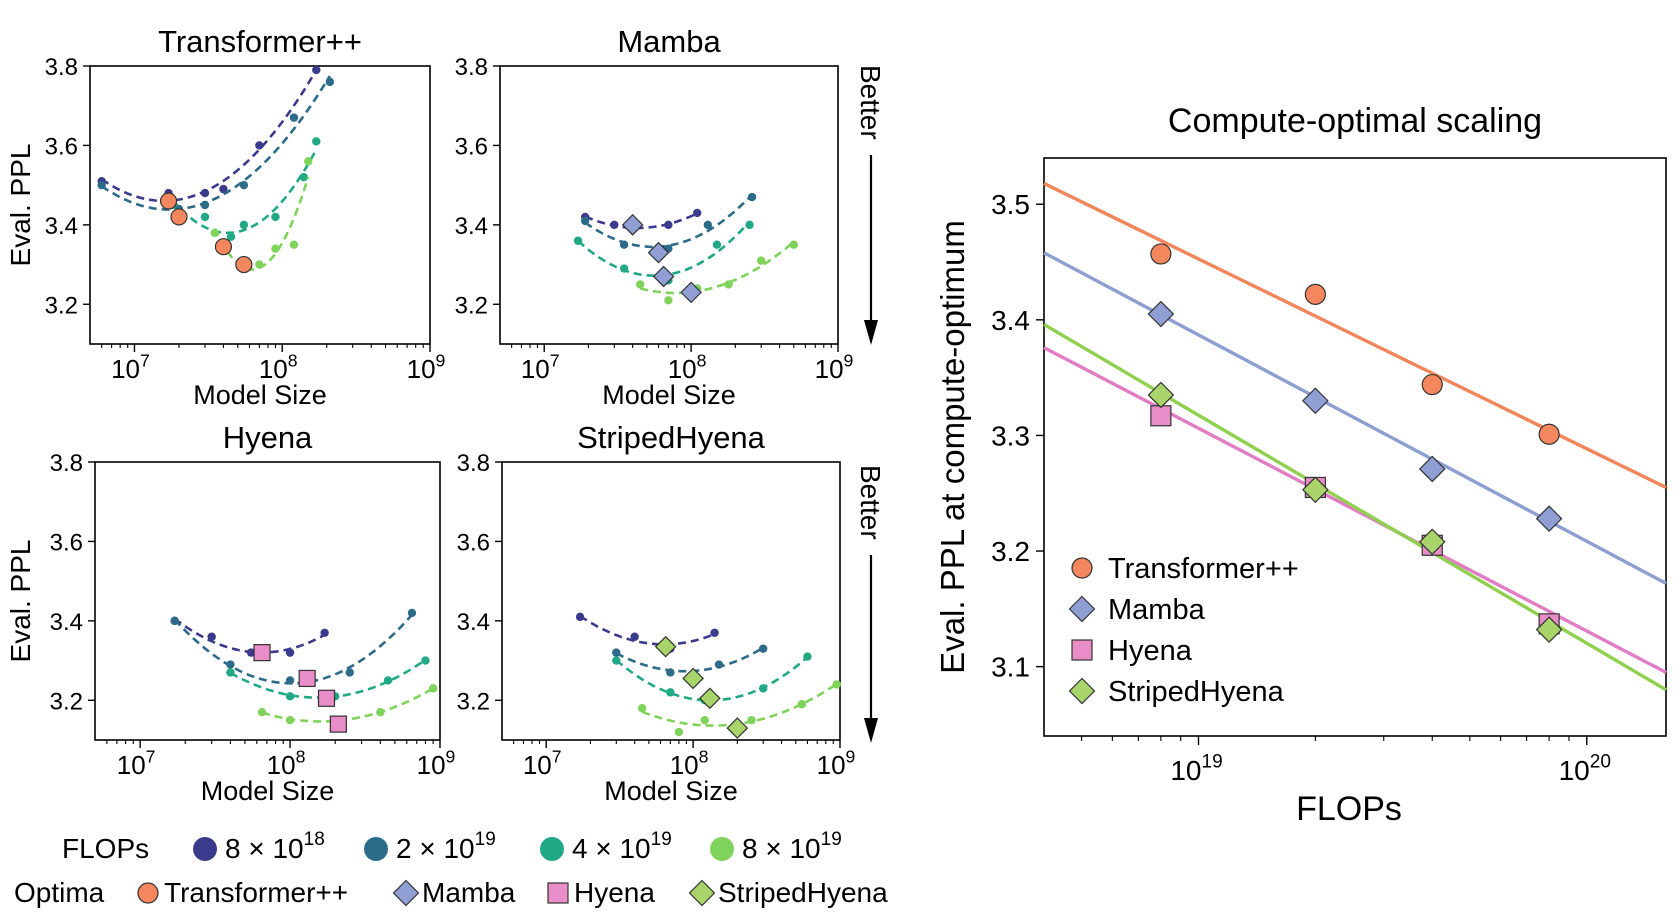 This screenshot has height=920, width=1680. Describe the element at coordinates (1196, 692) in the screenshot. I see `legend-label: StripedHyena` at that location.